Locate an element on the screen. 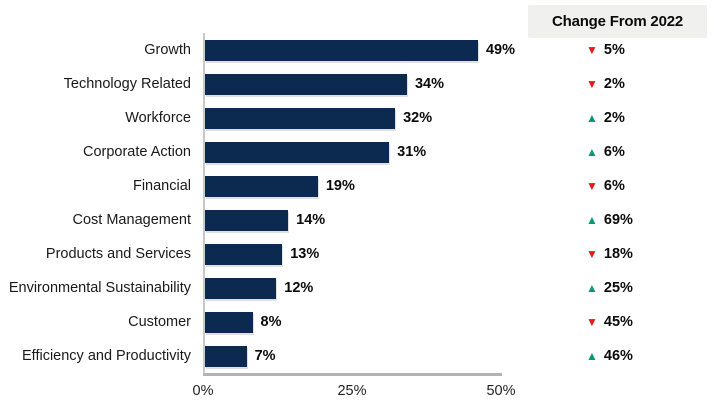 The image size is (714, 408). change-label: 25% is located at coordinates (618, 288).